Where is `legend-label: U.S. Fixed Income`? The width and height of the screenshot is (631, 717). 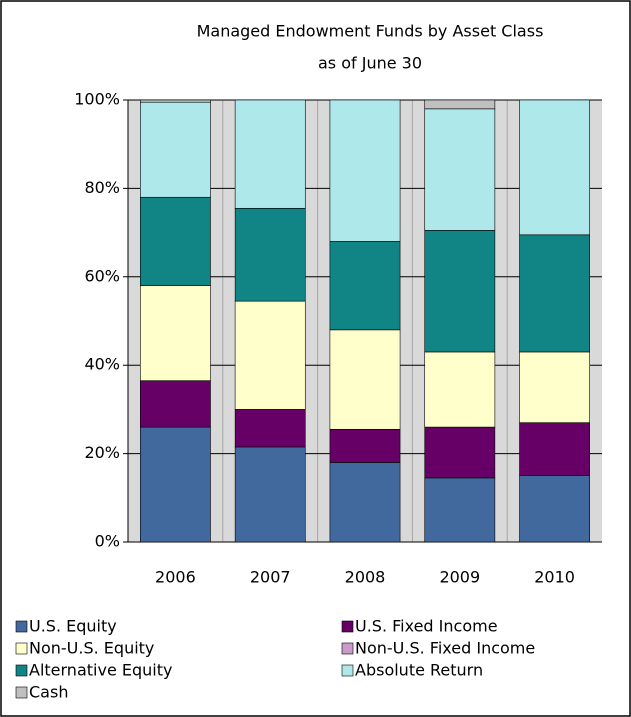 legend-label: U.S. Fixed Income is located at coordinates (426, 626).